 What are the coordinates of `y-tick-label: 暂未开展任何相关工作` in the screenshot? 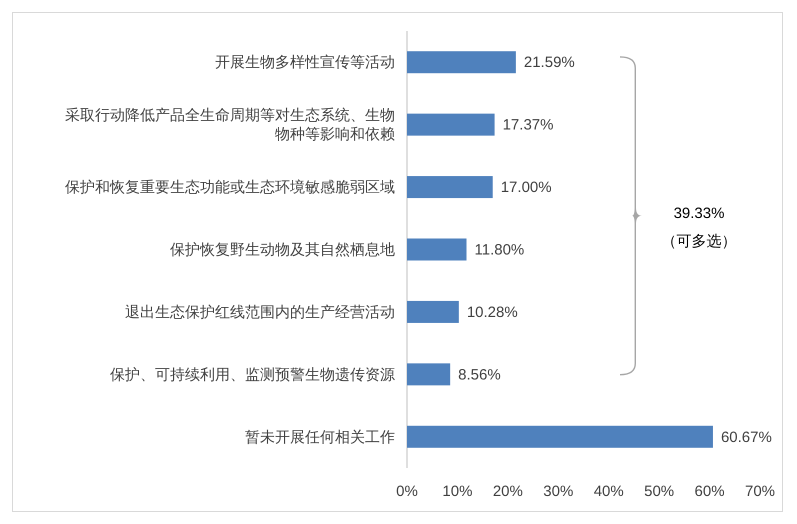 It's located at (320, 437).